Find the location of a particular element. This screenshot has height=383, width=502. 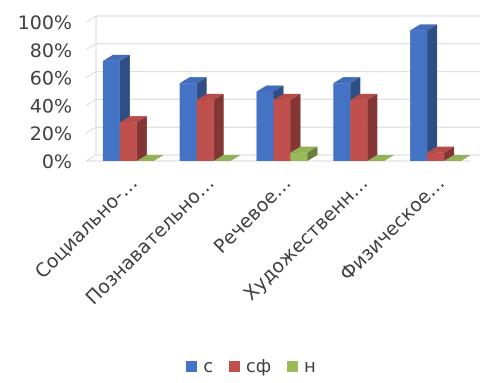

bar-сф-3 is located at coordinates (359, 130).